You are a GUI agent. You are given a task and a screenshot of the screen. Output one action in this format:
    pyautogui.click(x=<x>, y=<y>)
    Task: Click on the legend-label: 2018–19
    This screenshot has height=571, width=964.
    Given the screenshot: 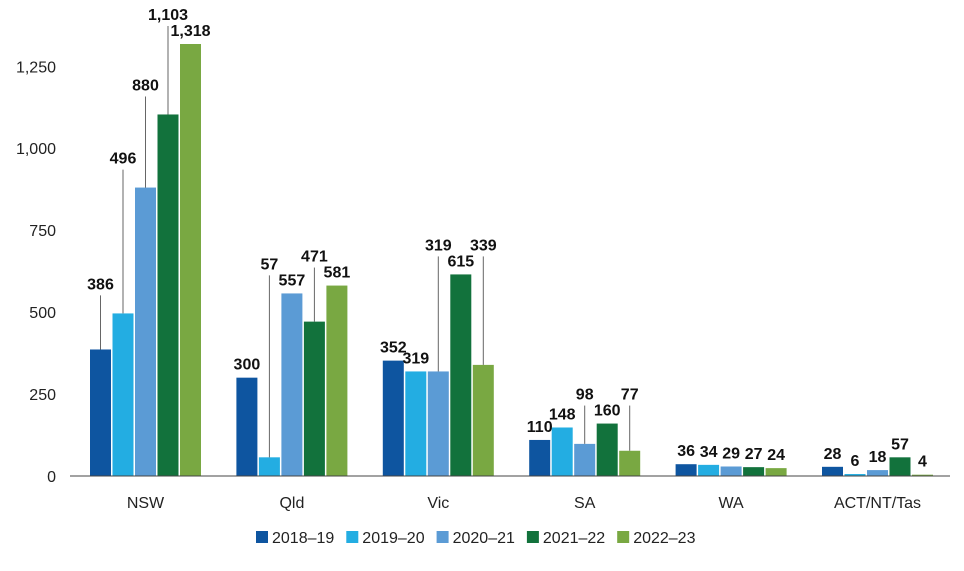 What is the action you would take?
    pyautogui.click(x=303, y=538)
    